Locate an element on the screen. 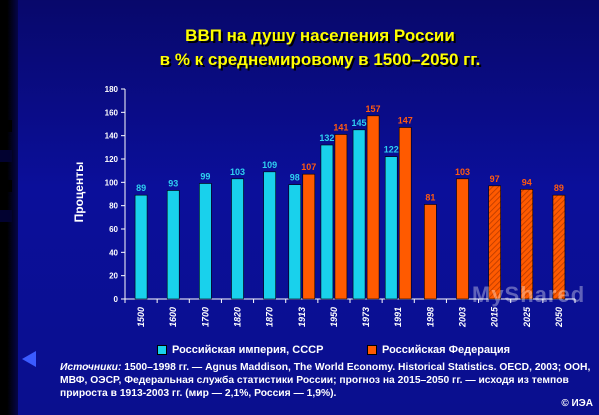  y-tick-label: 160 is located at coordinates (112, 112).